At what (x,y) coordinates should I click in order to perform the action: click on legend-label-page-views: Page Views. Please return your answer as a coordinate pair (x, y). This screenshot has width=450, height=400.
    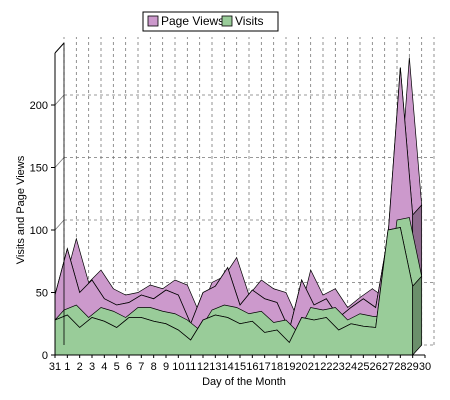
    Looking at the image, I should click on (192, 21).